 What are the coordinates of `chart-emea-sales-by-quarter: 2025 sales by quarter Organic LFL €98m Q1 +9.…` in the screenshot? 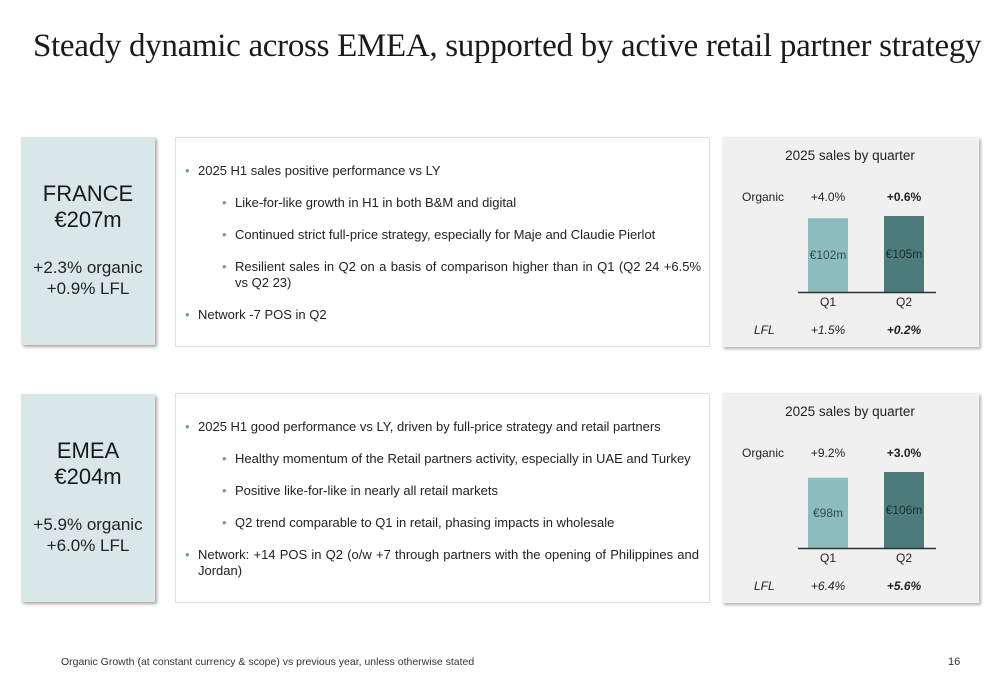 It's located at (850, 498).